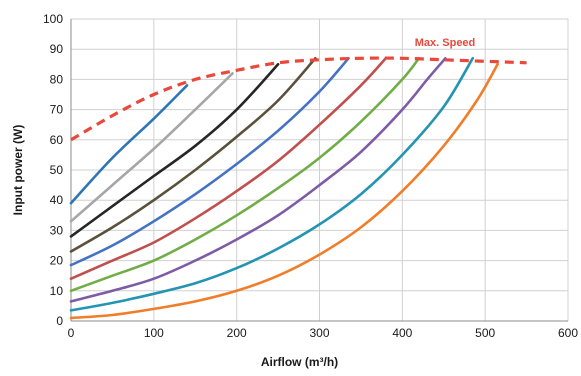 This screenshot has height=376, width=581. Describe the element at coordinates (59, 321) in the screenshot. I see `y-tick-label: 0` at that location.